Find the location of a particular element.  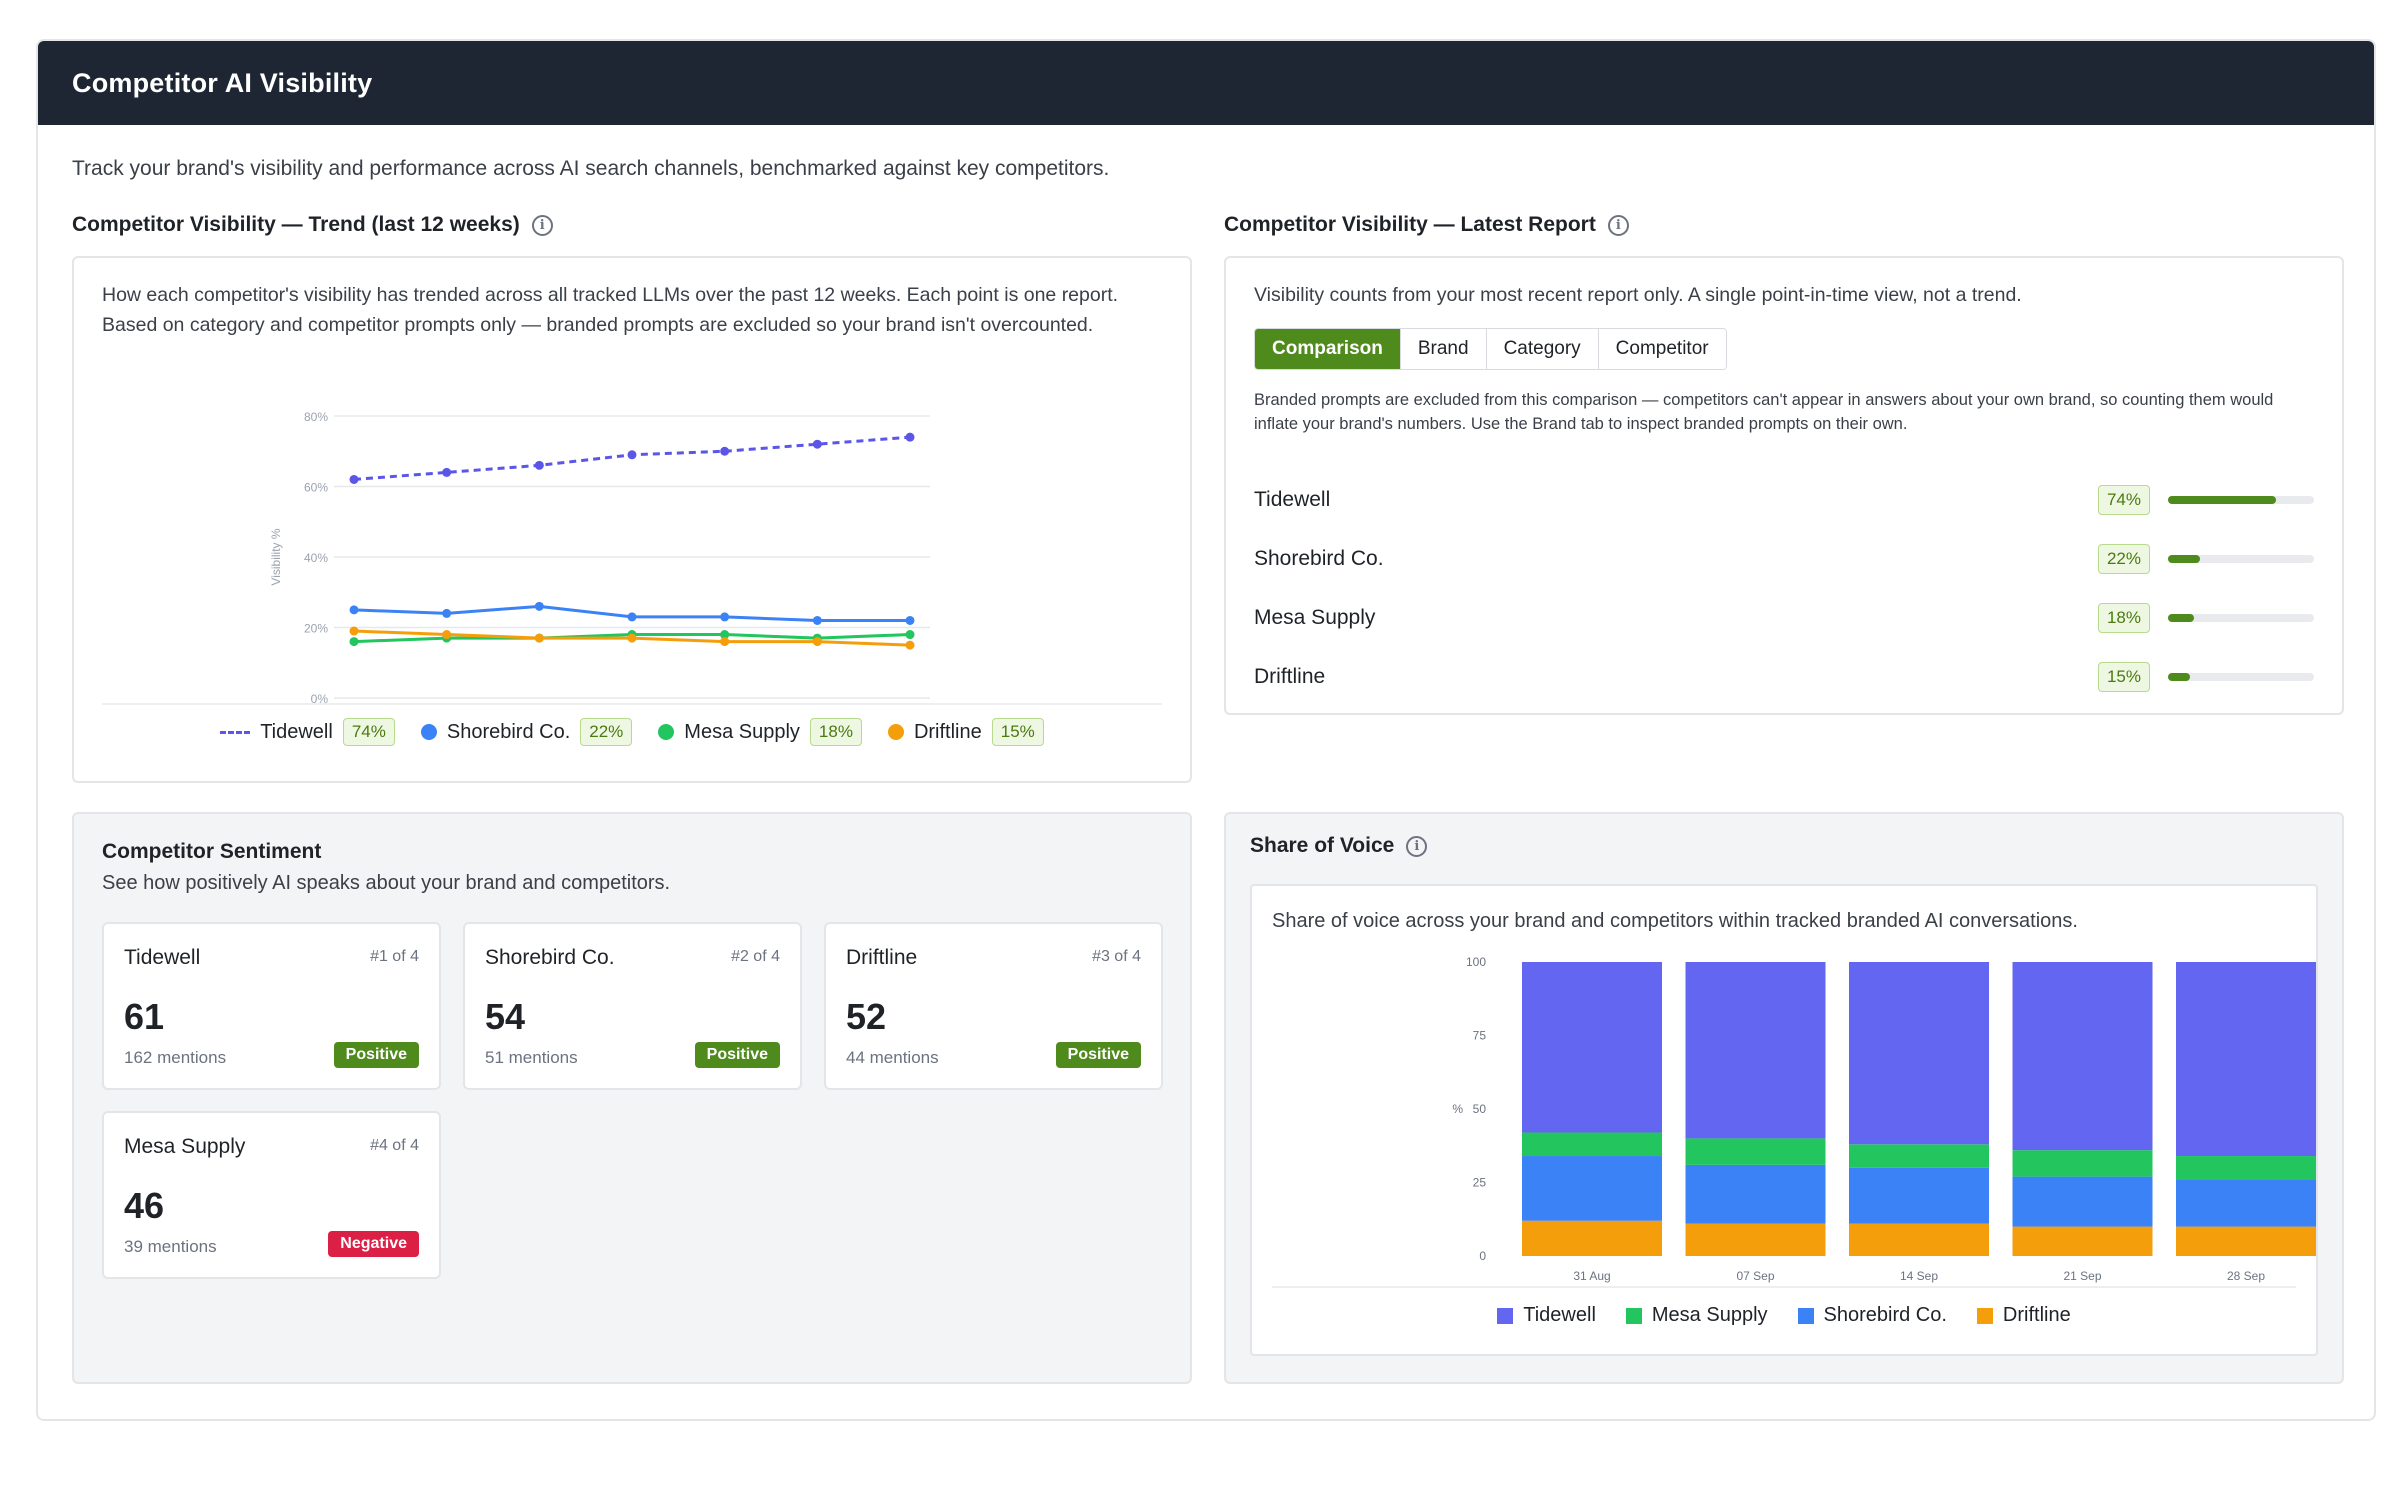

report-row-percent: 74% is located at coordinates (2123, 500).